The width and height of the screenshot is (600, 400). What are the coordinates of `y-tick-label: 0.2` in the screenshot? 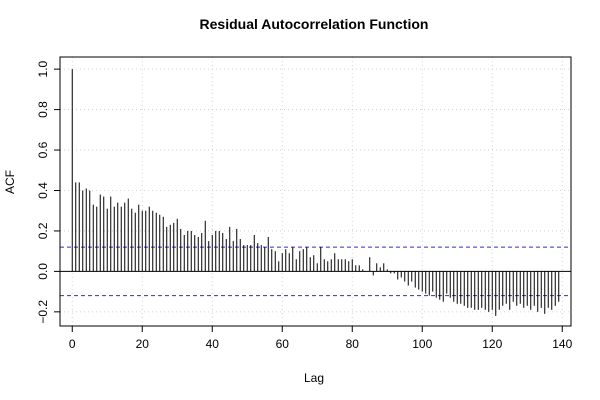 It's located at (43, 230).